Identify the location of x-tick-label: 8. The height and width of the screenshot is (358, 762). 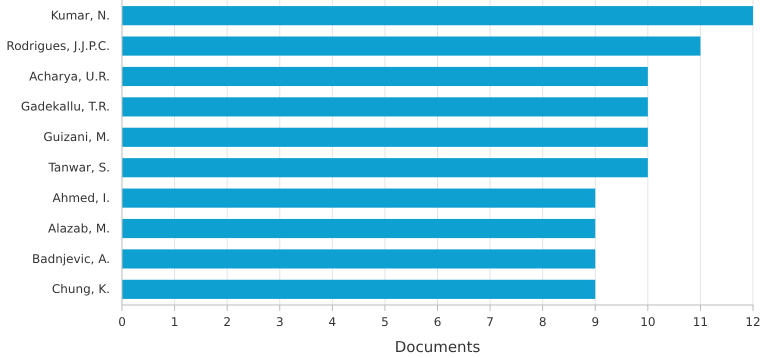
(542, 322).